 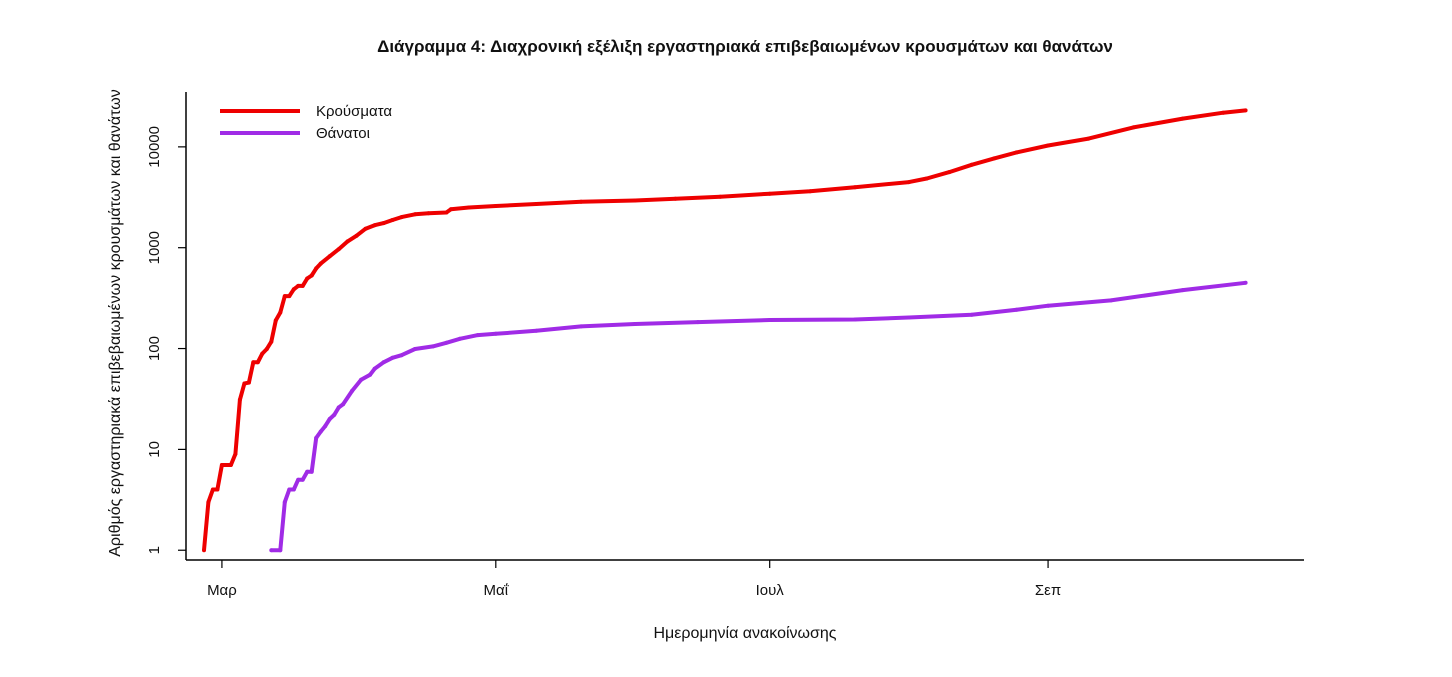 I want to click on legend-label: Κρούσματα, so click(x=354, y=111).